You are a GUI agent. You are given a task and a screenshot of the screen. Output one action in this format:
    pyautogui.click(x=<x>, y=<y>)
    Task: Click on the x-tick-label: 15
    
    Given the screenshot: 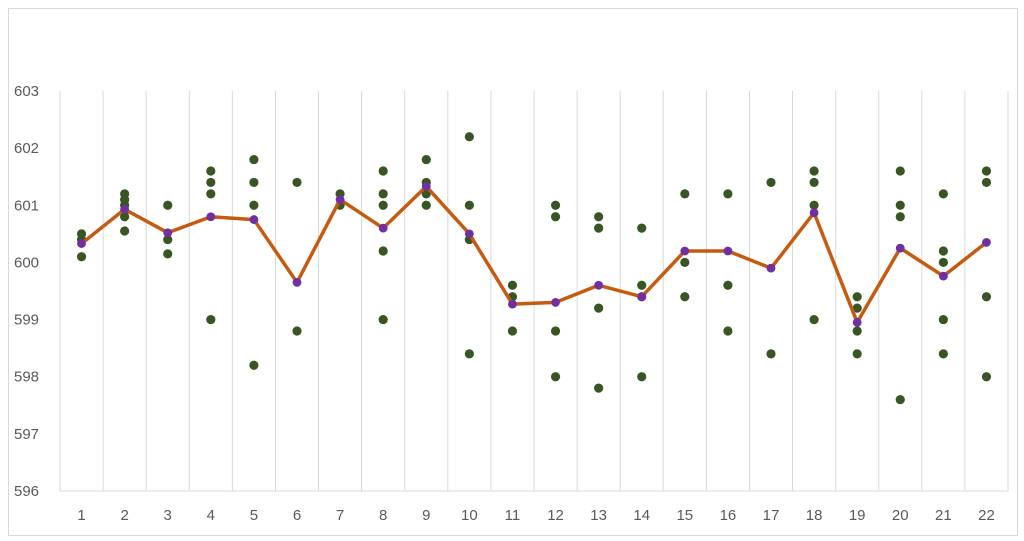 What is the action you would take?
    pyautogui.click(x=684, y=515)
    